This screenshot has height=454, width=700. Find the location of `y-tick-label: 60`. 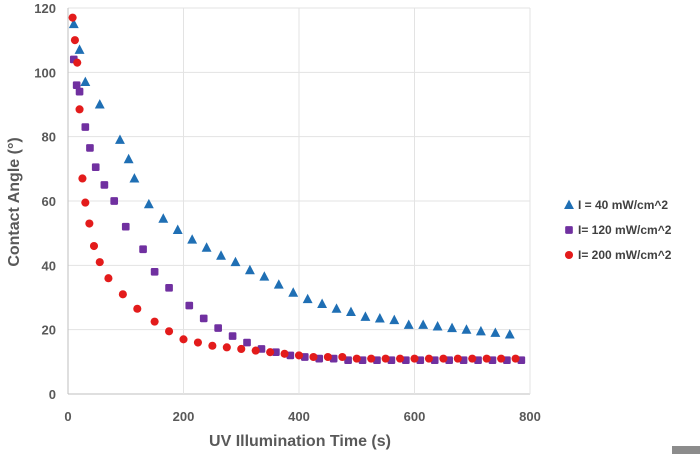

y-tick-label: 60 is located at coordinates (49, 201).